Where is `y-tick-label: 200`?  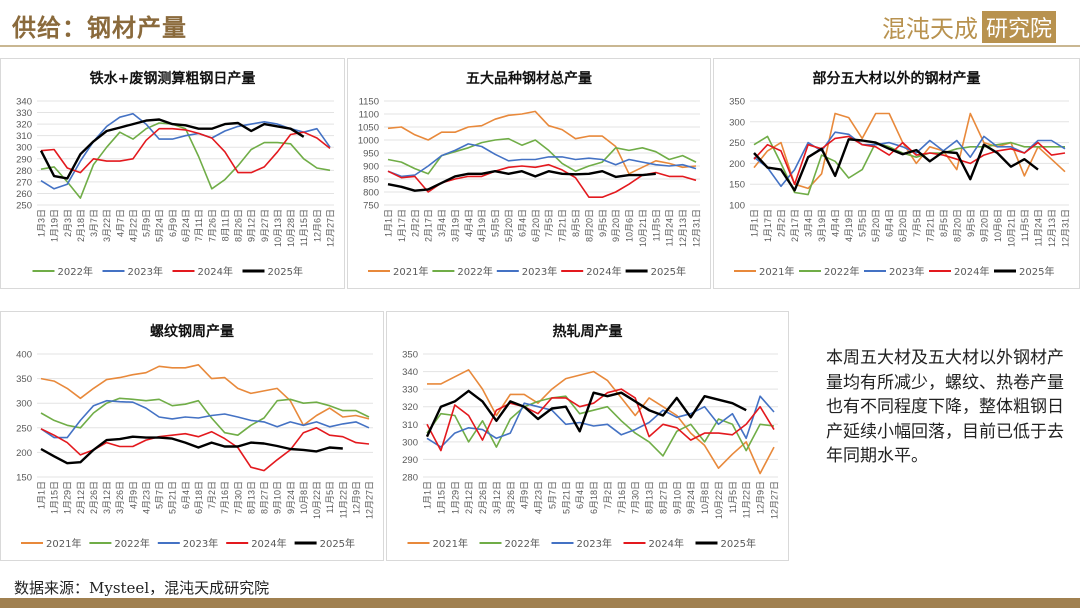 y-tick-label: 200 is located at coordinates (24, 453).